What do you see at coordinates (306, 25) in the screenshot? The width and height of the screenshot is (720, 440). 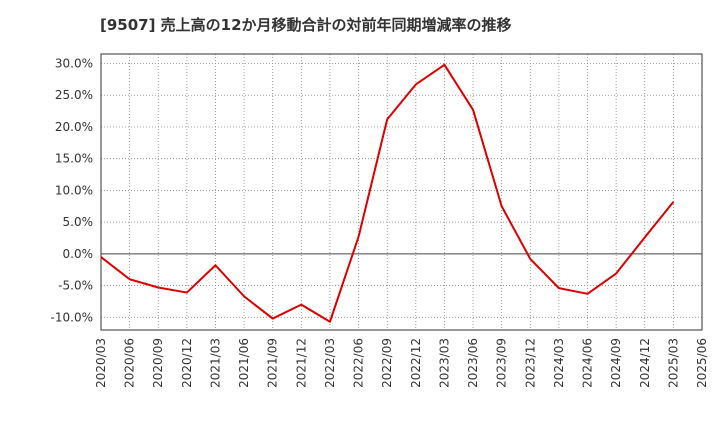 I see `chart-title: [9507] 売上高の12か月移動合計の対前年同期増減率の推移` at bounding box center [306, 25].